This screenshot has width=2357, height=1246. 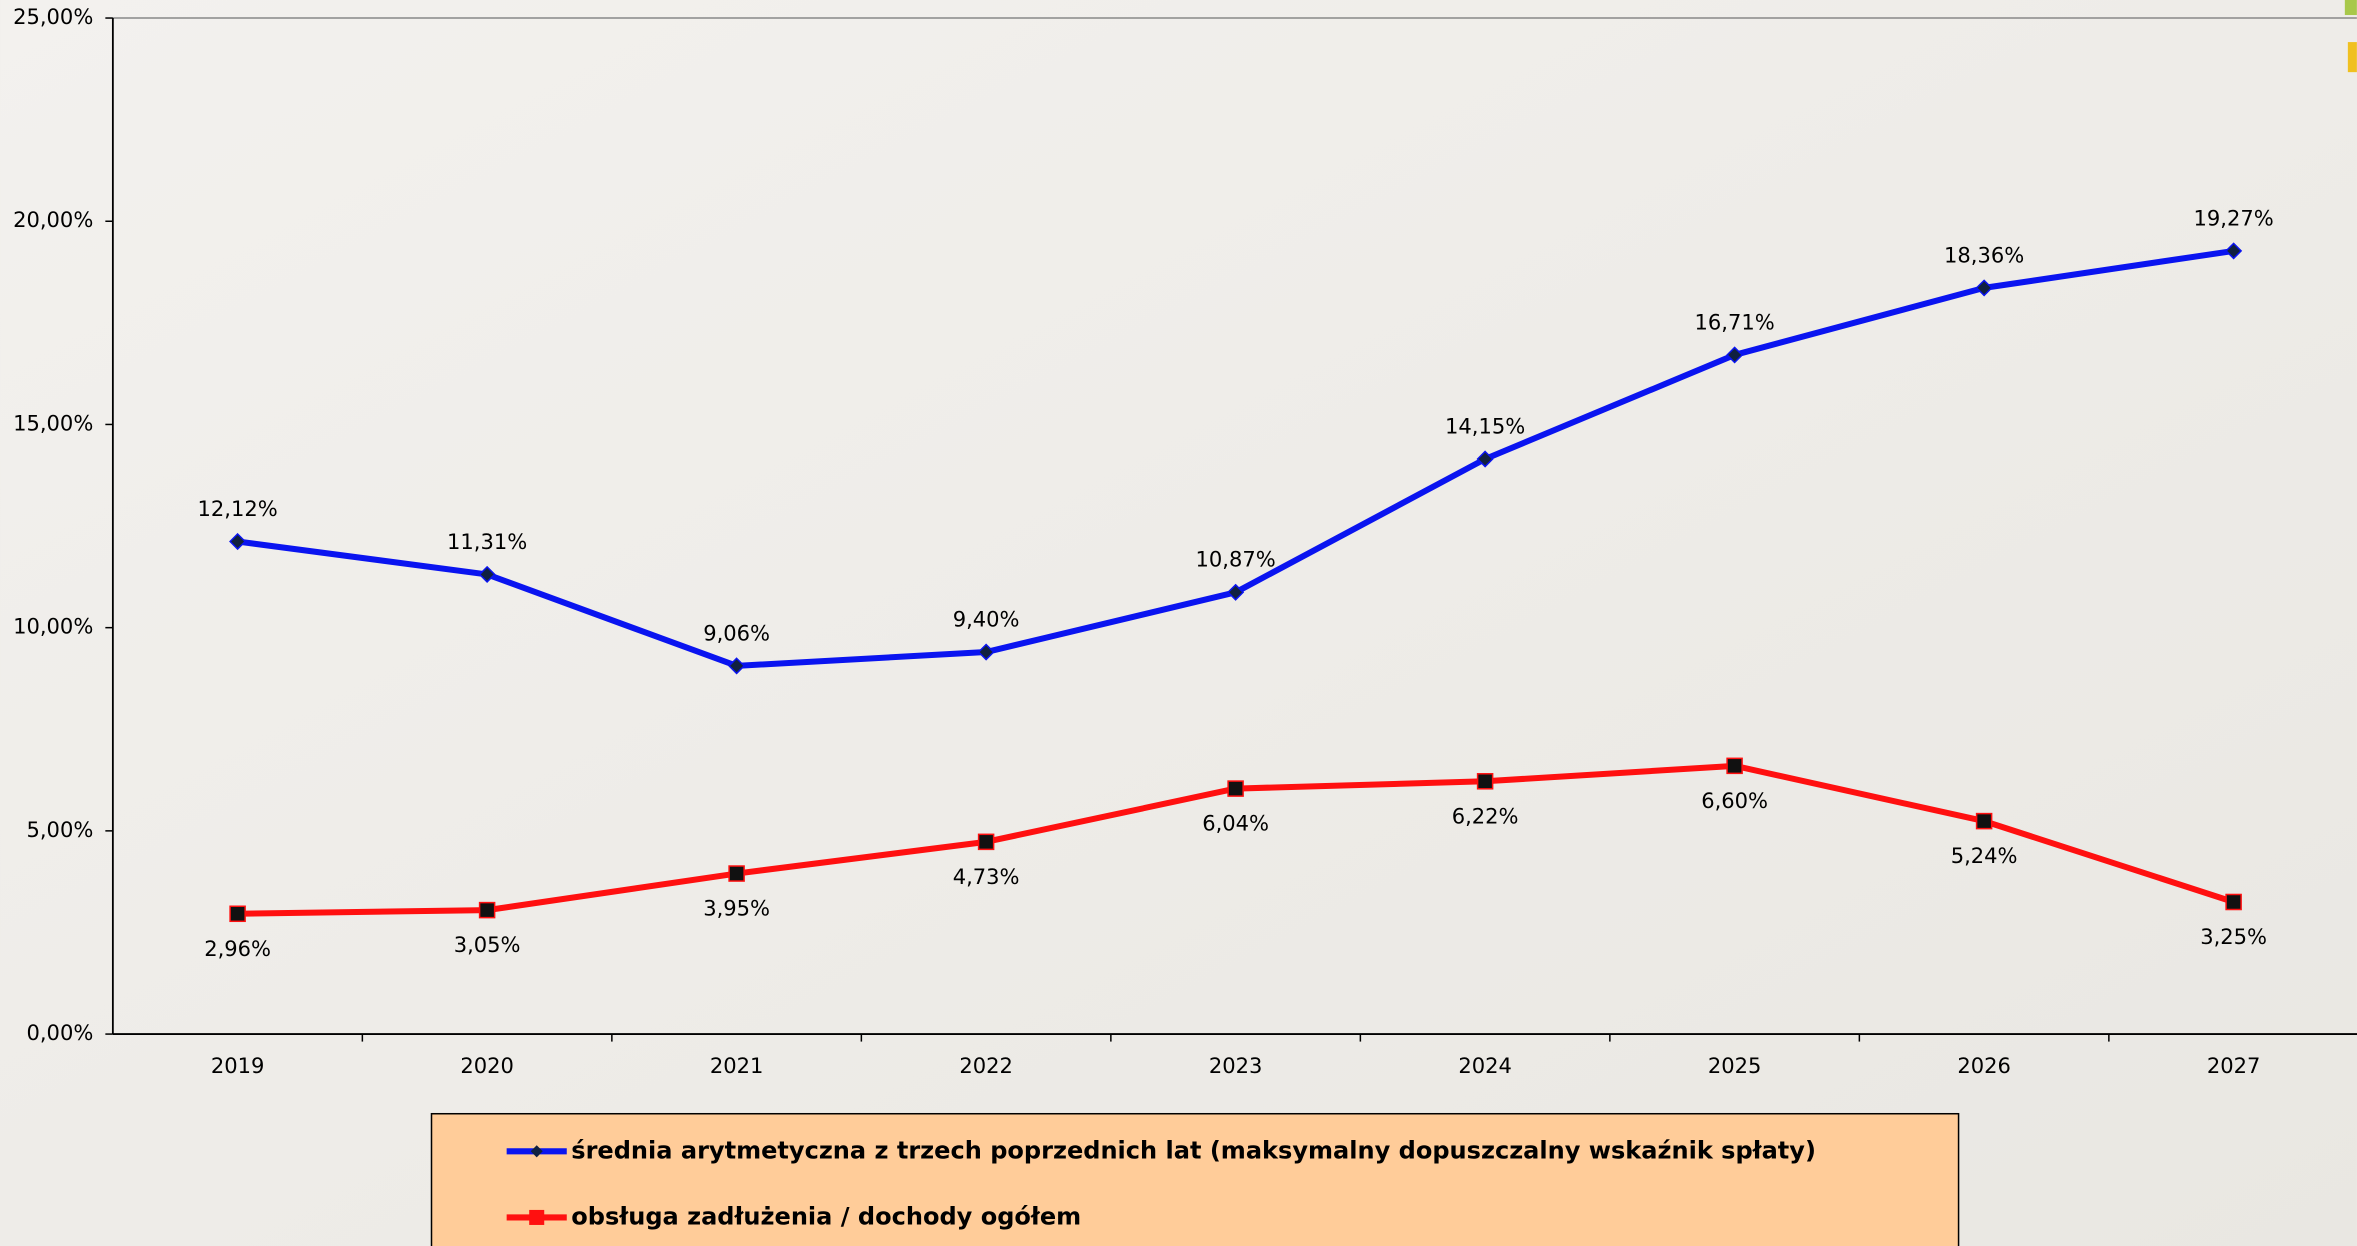 What do you see at coordinates (986, 1065) in the screenshot?
I see `x-tick-label: 2022` at bounding box center [986, 1065].